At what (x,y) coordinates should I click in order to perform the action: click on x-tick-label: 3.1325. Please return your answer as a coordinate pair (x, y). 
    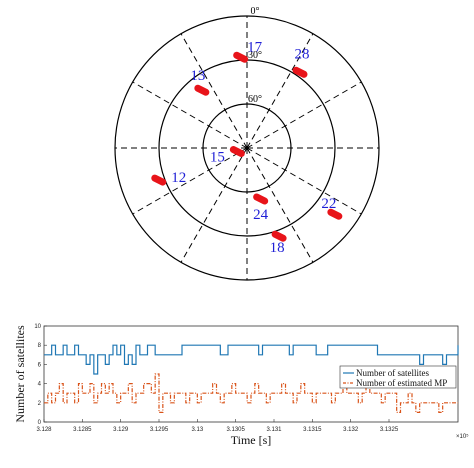
    Looking at the image, I should click on (389, 430).